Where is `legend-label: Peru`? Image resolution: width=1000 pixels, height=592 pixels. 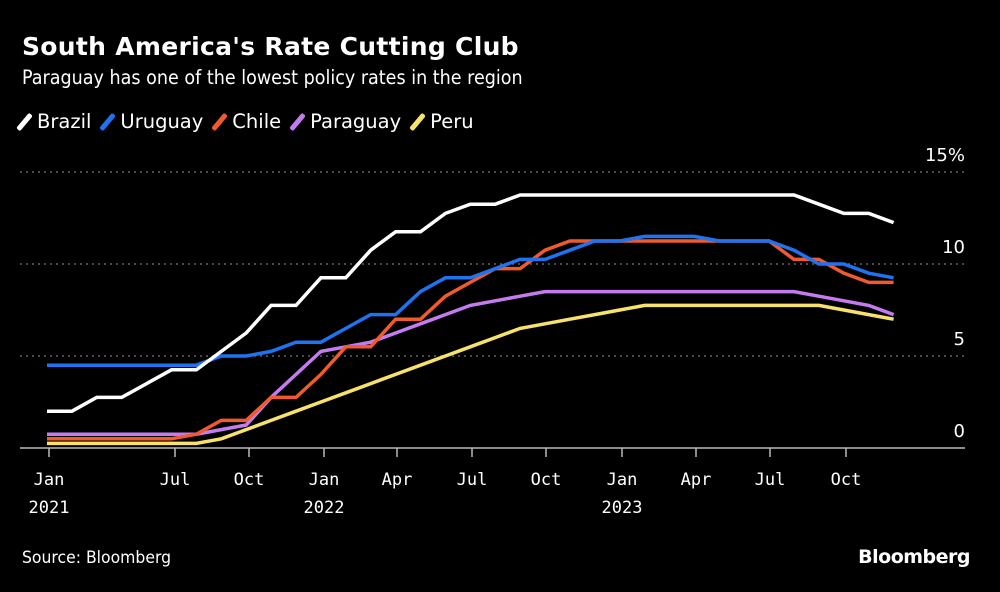 legend-label: Peru is located at coordinates (452, 121).